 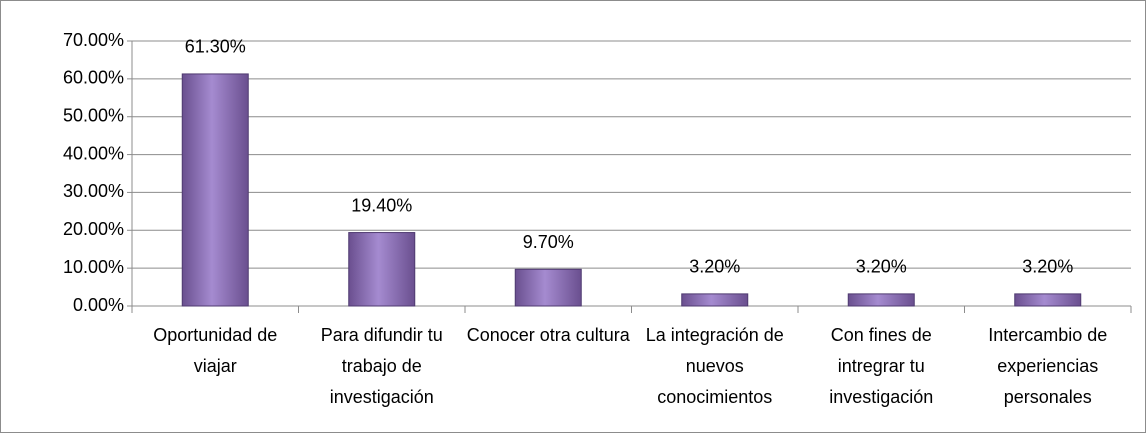 I want to click on data-label: 9.70%, so click(x=548, y=242).